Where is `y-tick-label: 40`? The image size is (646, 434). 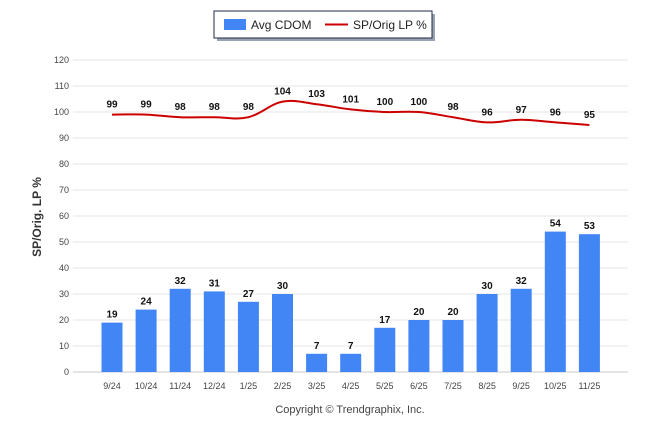 y-tick-label: 40 is located at coordinates (64, 268).